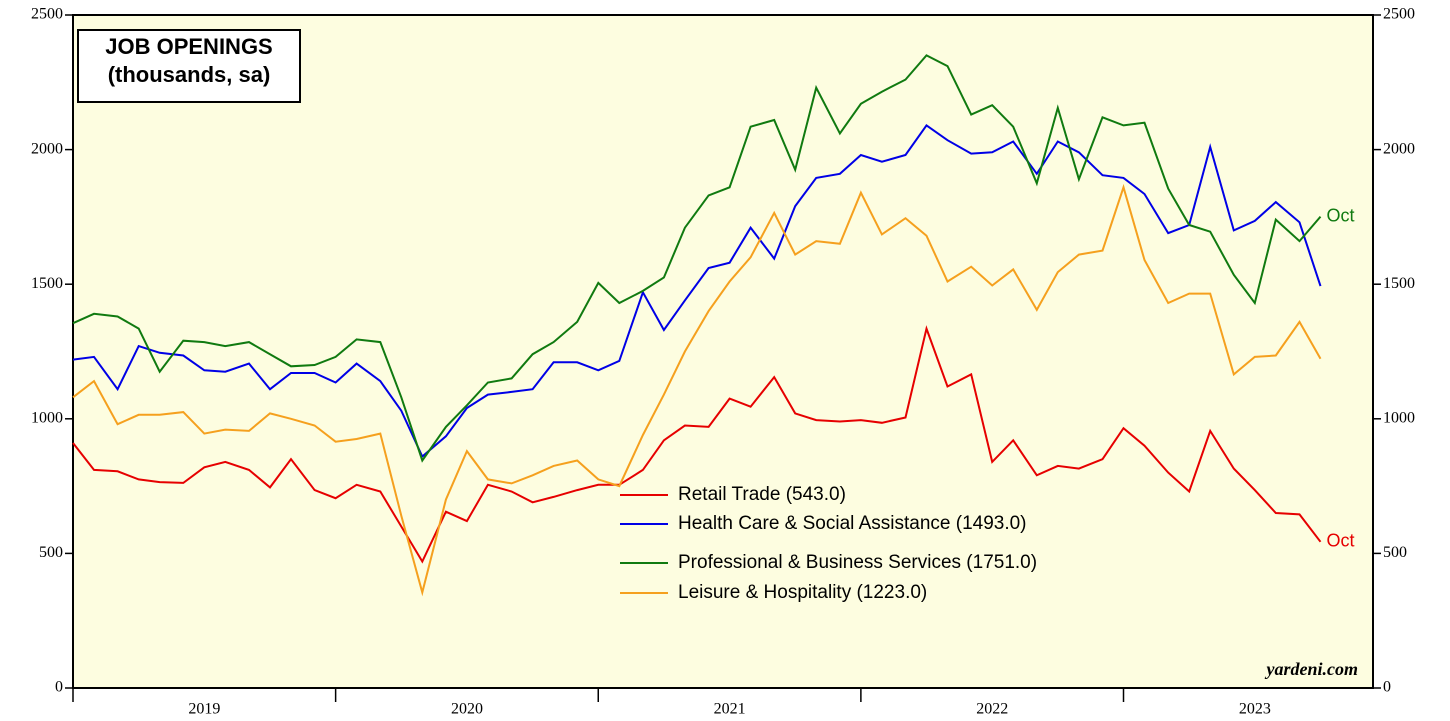  I want to click on y2-tick-label: 2000, so click(1399, 148).